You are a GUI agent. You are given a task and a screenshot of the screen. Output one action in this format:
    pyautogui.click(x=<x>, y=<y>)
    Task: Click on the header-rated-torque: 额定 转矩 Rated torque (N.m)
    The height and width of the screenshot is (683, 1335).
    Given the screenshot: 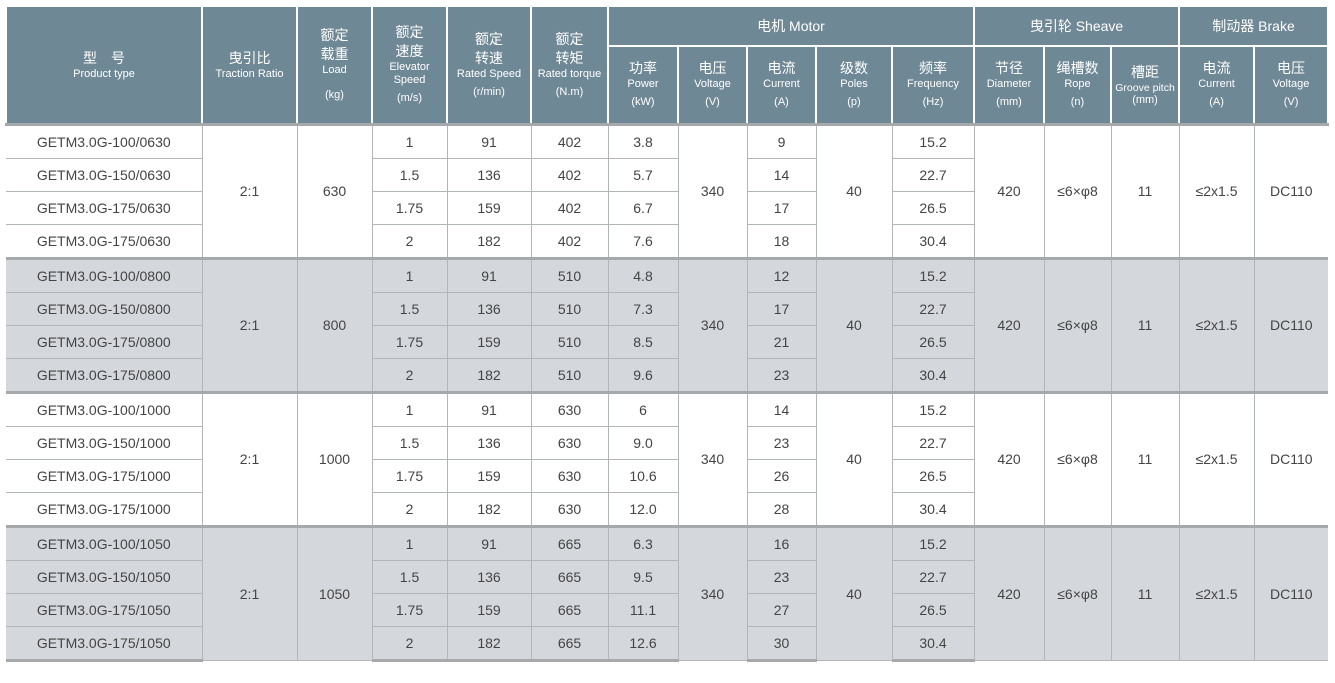 What is the action you would take?
    pyautogui.click(x=569, y=65)
    